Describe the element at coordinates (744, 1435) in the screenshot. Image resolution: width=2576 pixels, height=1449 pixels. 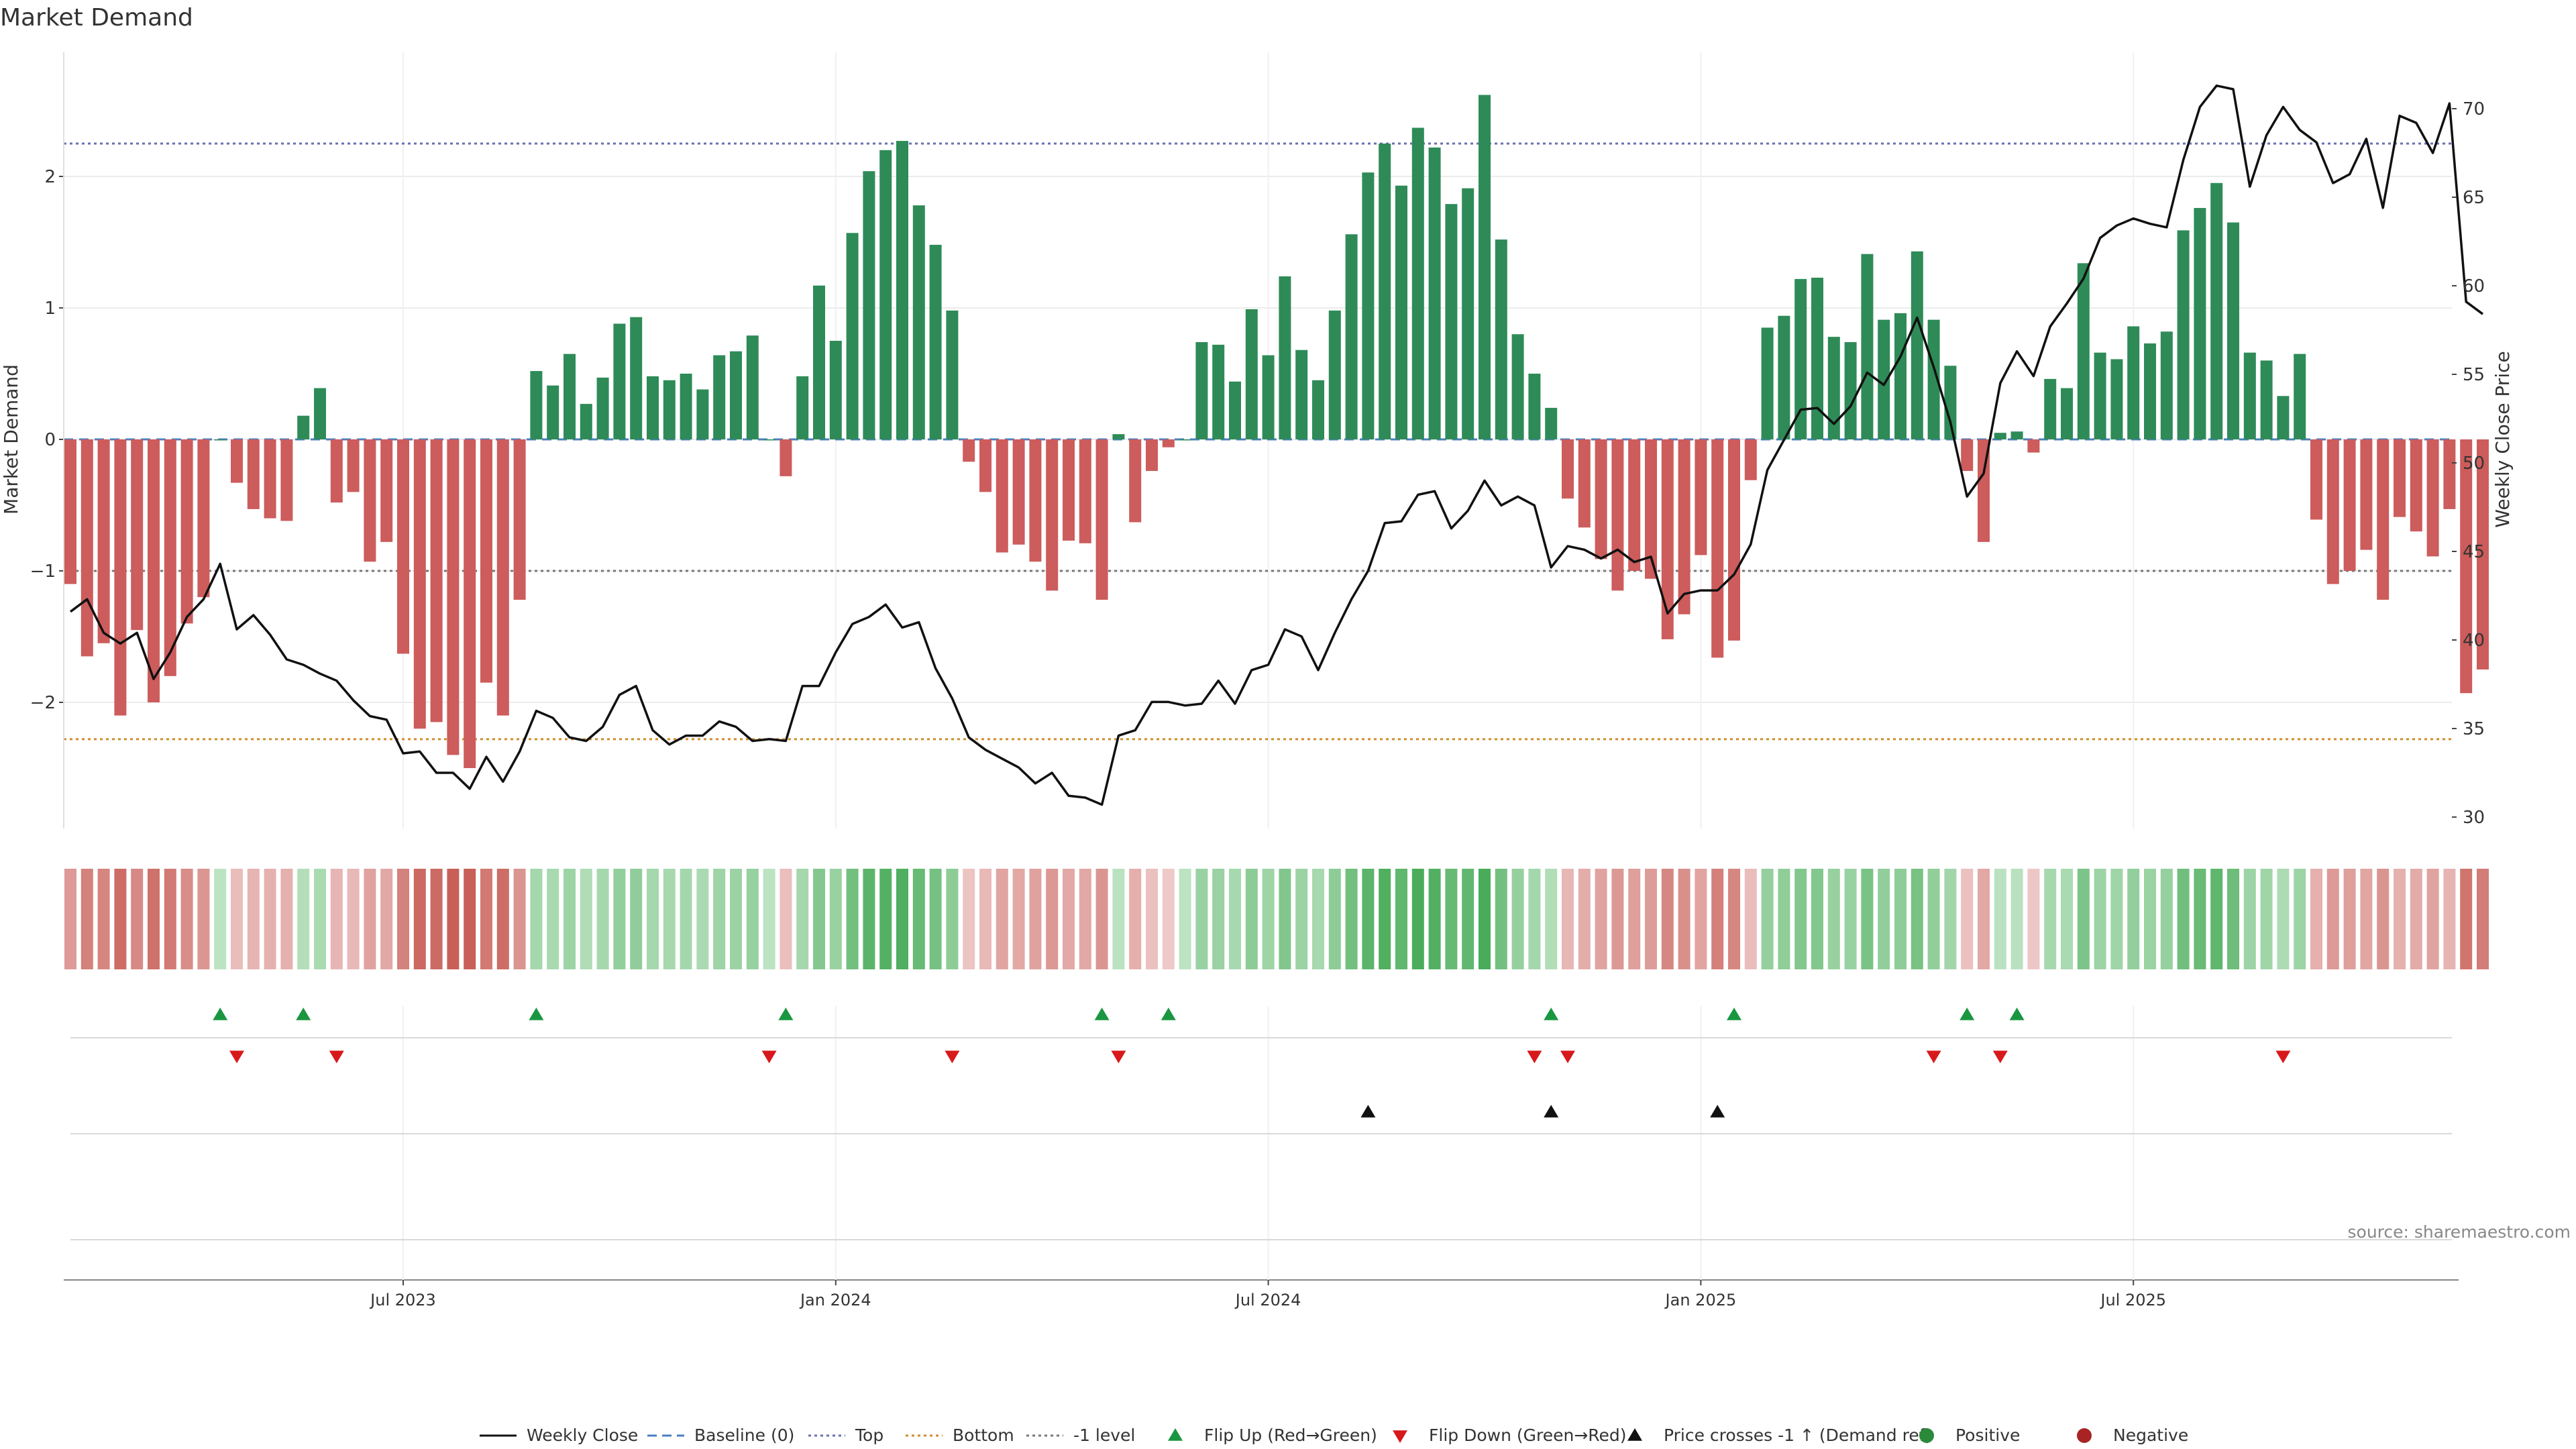
I see `legend-label: Baseline (0)` at that location.